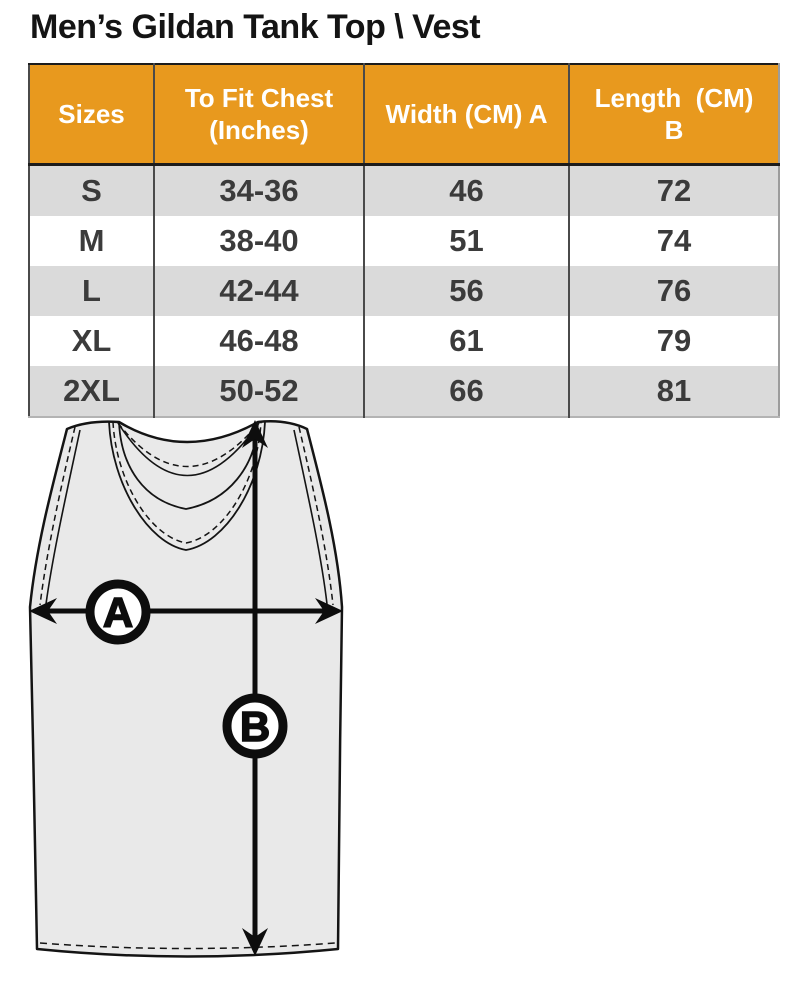 The width and height of the screenshot is (800, 985). I want to click on length-label: B, so click(255, 726).